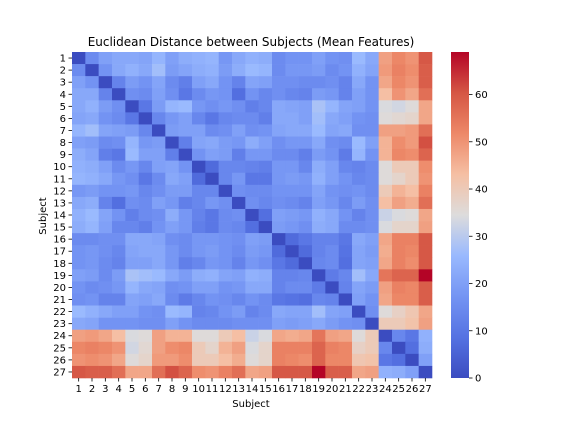  Describe the element at coordinates (305, 227) in the screenshot. I see `heatmap-cell-r15-c18` at that location.